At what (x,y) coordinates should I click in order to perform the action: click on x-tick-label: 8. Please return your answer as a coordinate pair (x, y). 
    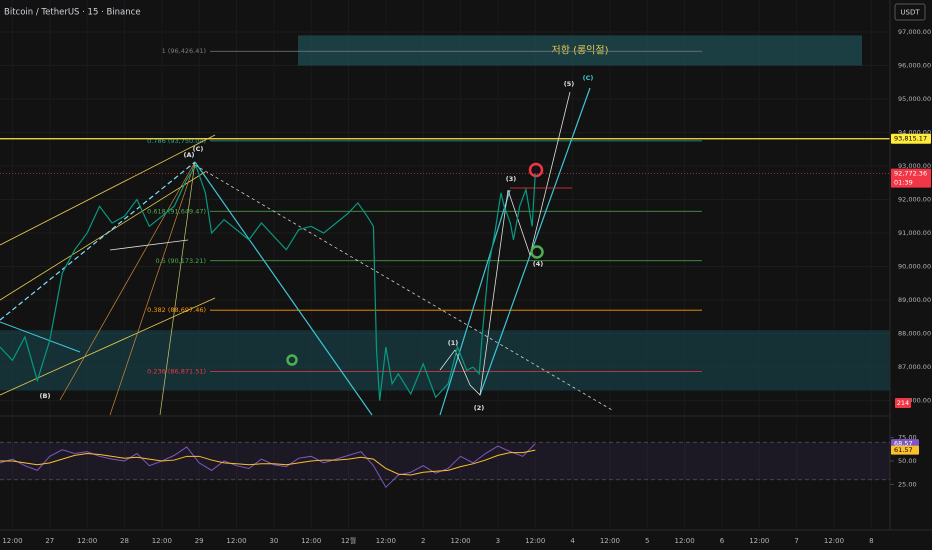
    Looking at the image, I should click on (871, 541).